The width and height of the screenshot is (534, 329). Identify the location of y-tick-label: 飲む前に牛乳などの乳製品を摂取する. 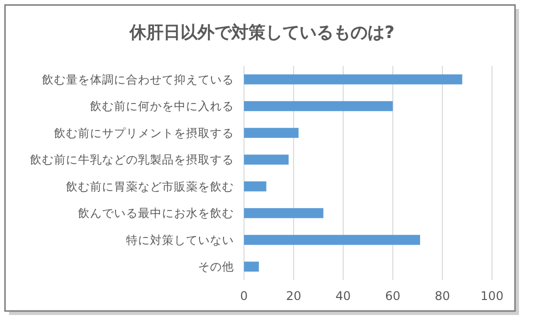
(132, 159).